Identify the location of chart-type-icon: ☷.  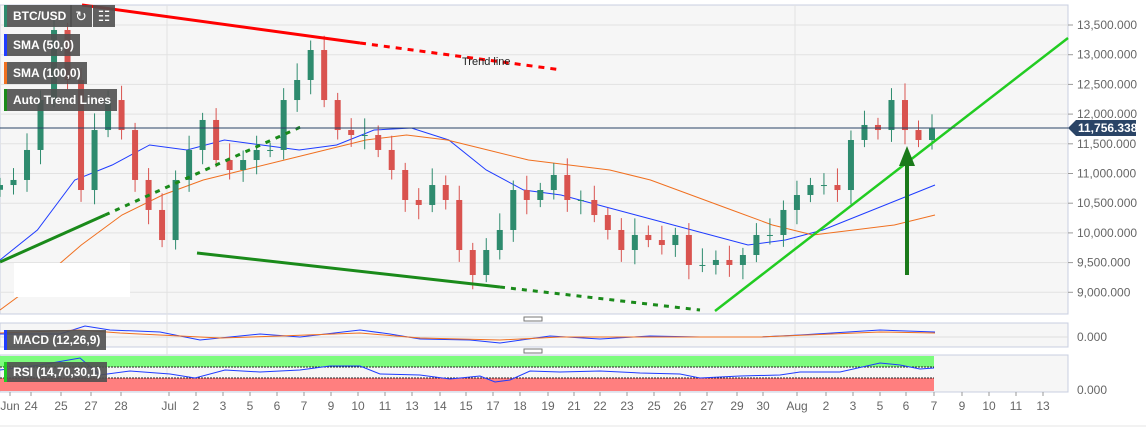
(104, 16).